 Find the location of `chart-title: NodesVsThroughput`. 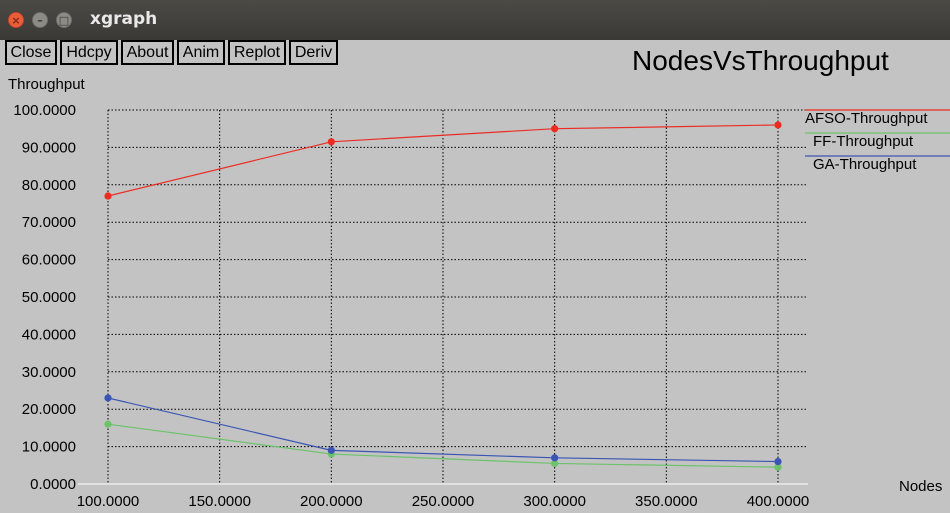

chart-title: NodesVsThroughput is located at coordinates (760, 60).